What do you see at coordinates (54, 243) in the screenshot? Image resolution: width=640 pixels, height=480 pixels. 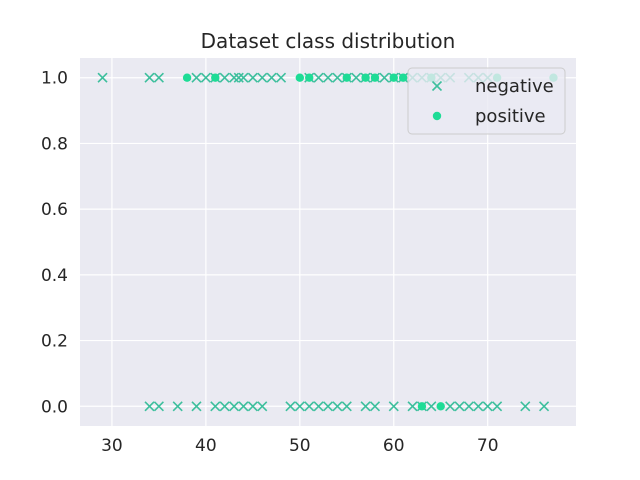 I see `y-axis-ticks: 0.0 0.2 0.4 0.6 0.8 1.0` at bounding box center [54, 243].